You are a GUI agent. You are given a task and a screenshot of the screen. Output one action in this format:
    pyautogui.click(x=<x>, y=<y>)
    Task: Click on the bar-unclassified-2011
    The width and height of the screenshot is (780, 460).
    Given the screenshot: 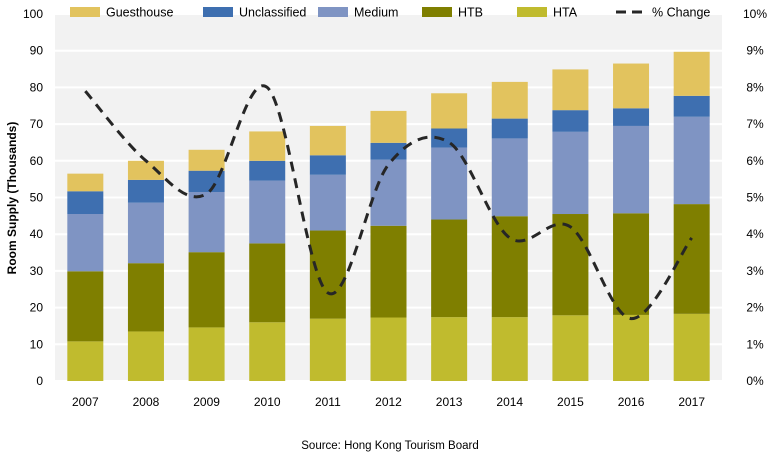 What is the action you would take?
    pyautogui.click(x=327, y=165)
    